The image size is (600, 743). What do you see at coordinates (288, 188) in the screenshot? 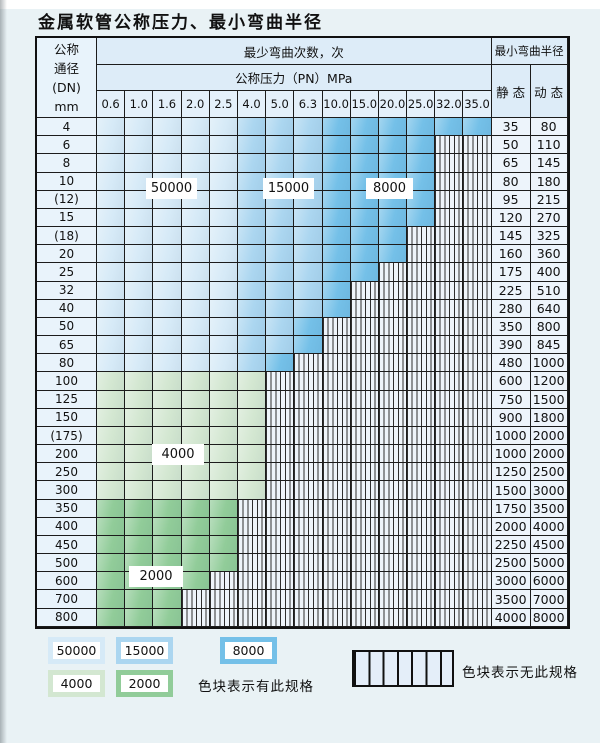
I see `cycle-count-label: 15000` at bounding box center [288, 188].